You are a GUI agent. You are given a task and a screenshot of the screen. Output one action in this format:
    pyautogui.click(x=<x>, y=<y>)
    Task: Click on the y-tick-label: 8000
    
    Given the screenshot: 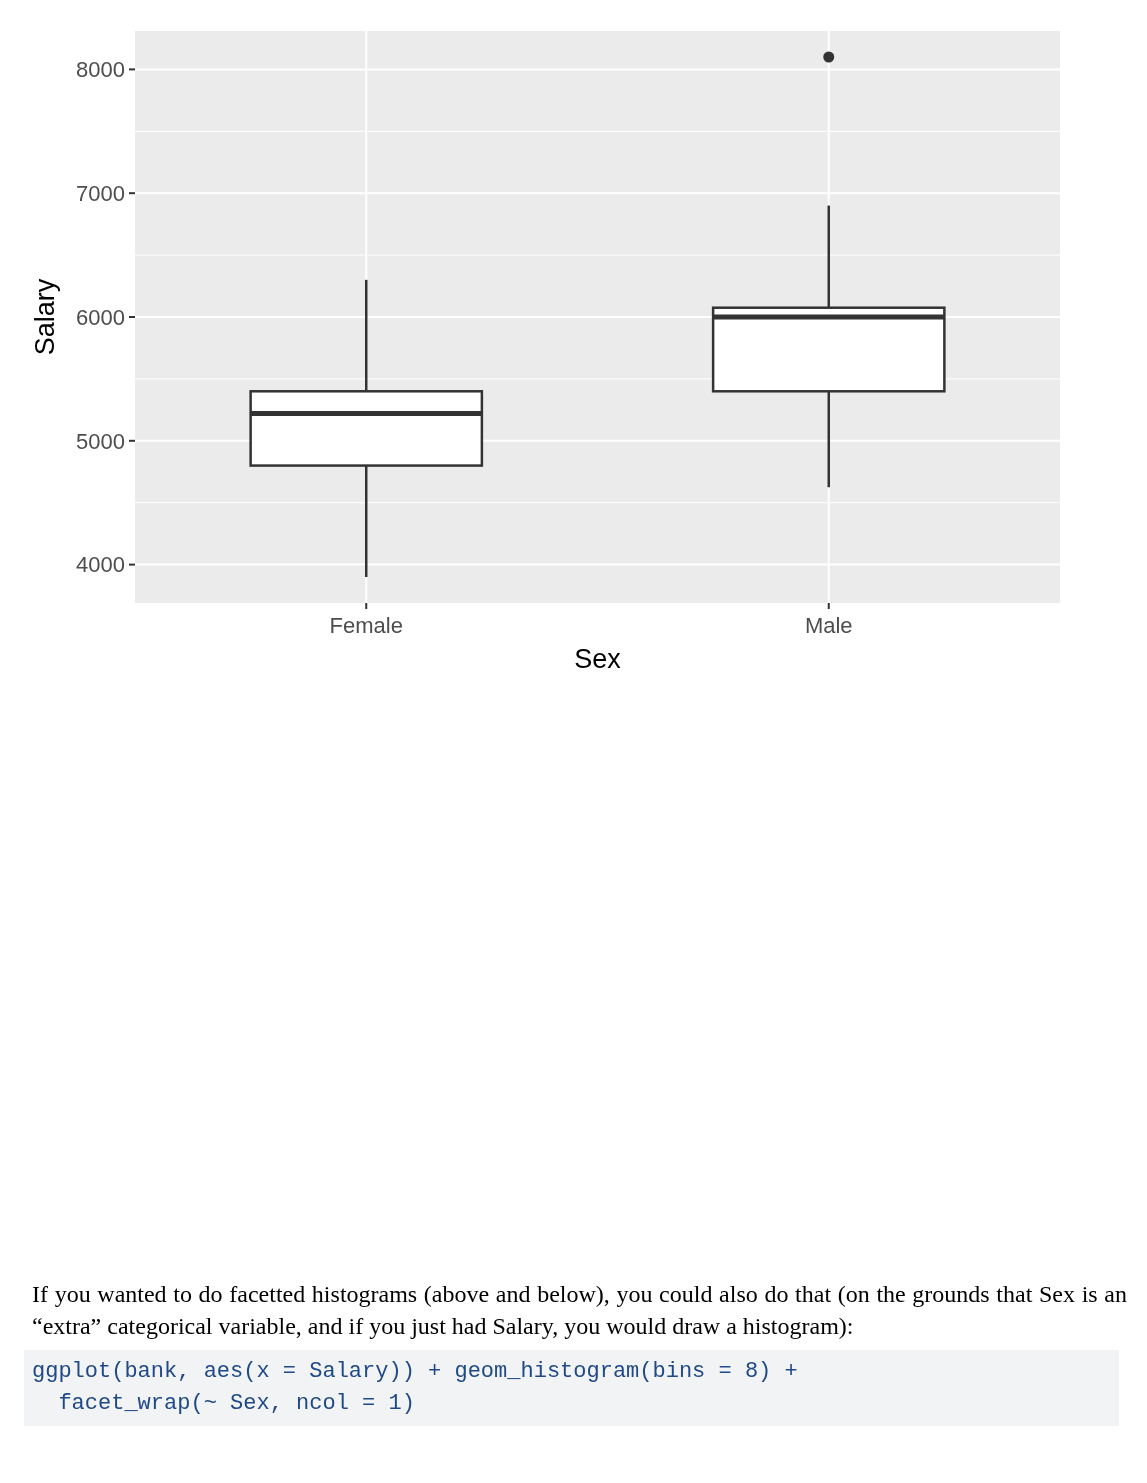 What is the action you would take?
    pyautogui.click(x=100, y=70)
    